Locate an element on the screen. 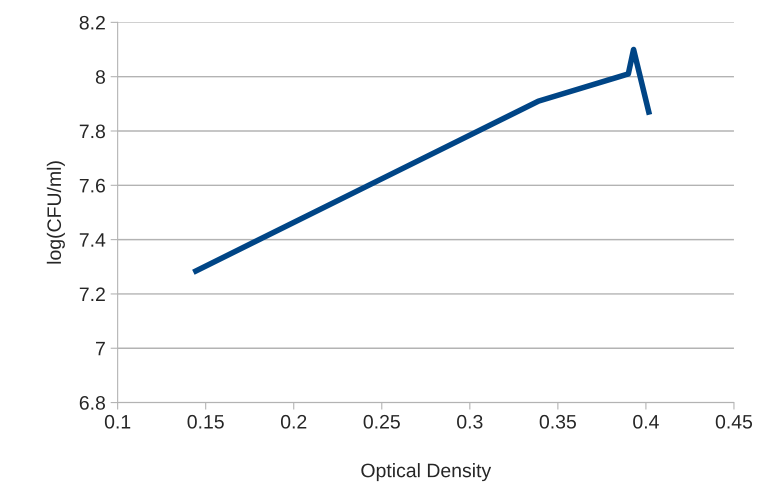 This screenshot has height=497, width=759. y-tick-label: 6.8 is located at coordinates (92, 403).